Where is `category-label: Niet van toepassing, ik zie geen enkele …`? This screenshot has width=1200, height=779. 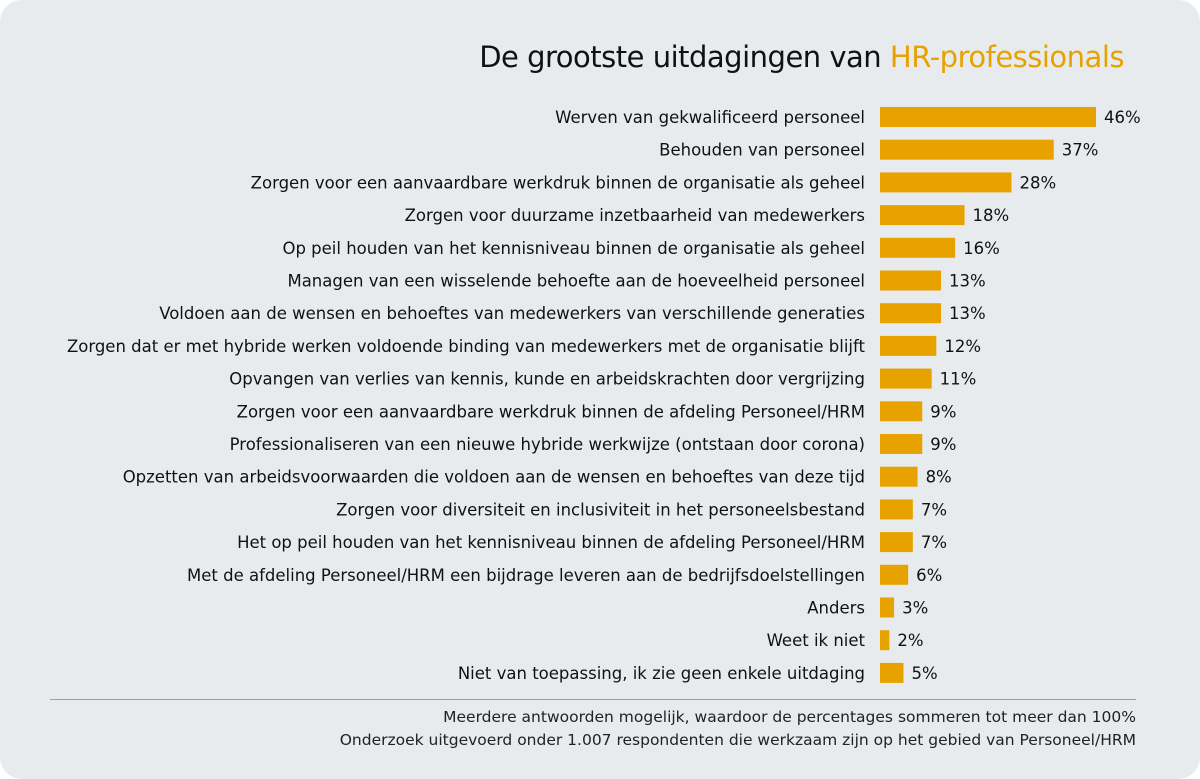
category-label: Niet van toepassing, ik zie geen enkele … is located at coordinates (661, 673).